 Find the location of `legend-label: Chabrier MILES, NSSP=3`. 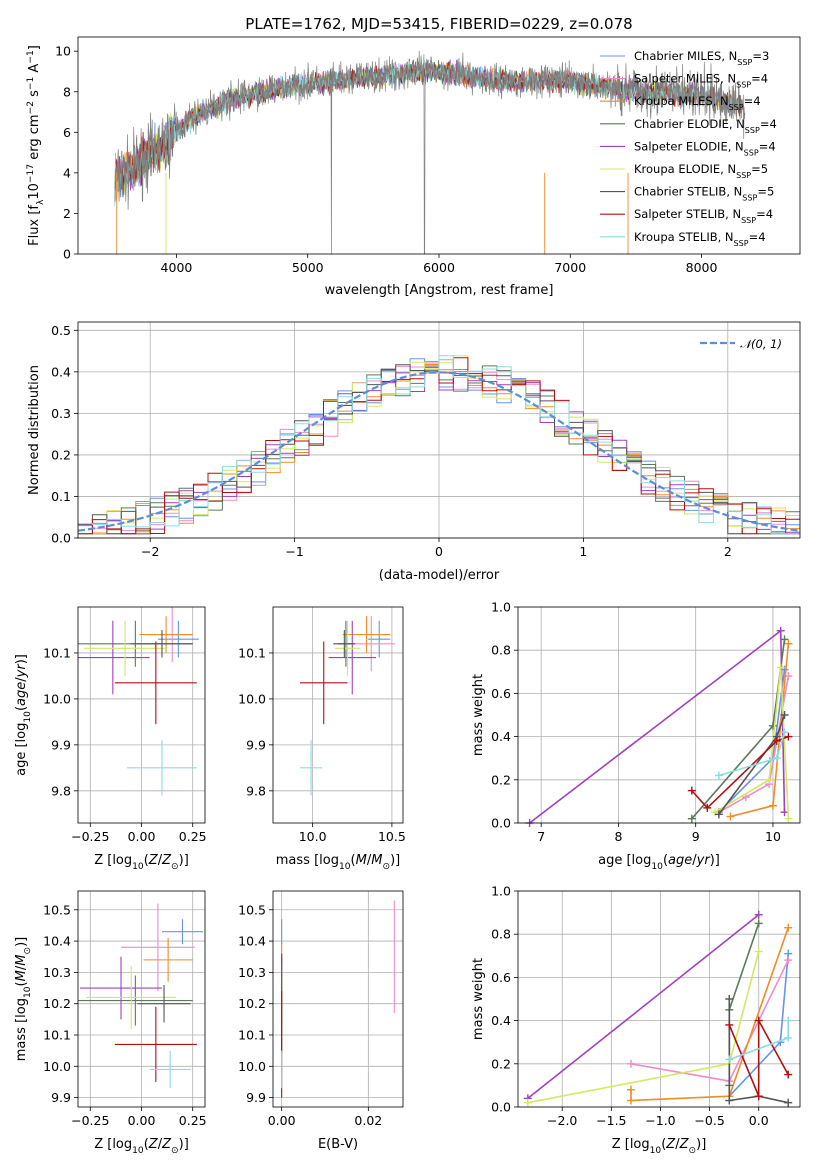

legend-label: Chabrier MILES, NSSP=3 is located at coordinates (701, 58).